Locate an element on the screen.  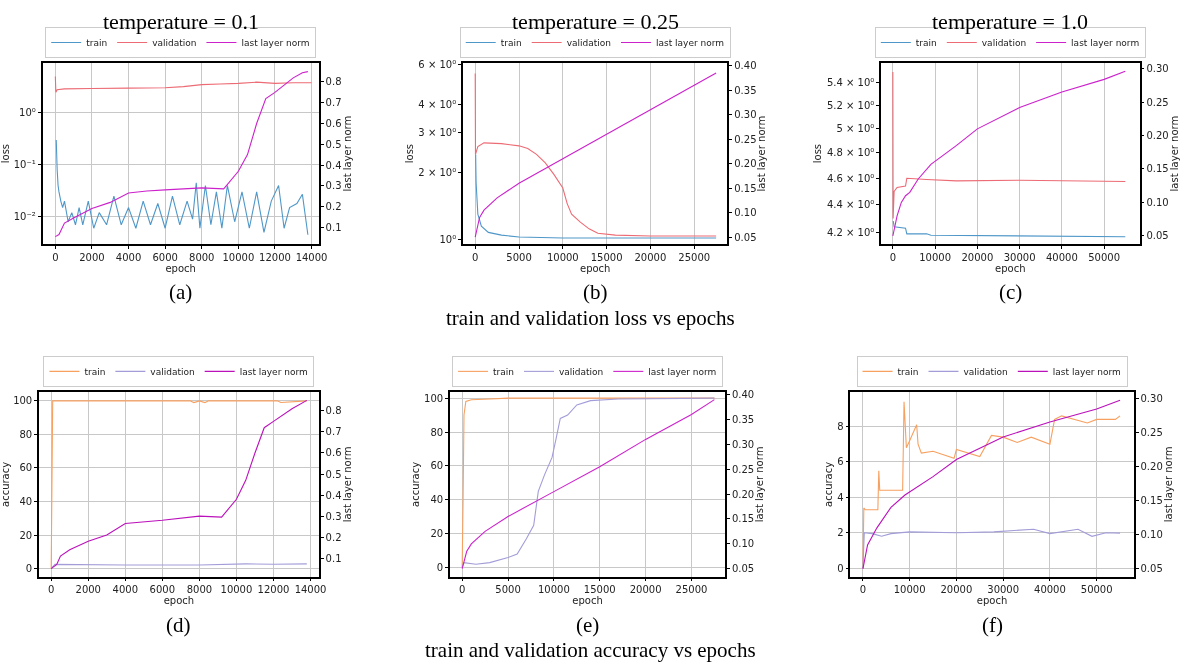
chart-title: temperature = 0.1 is located at coordinates (181, 21).